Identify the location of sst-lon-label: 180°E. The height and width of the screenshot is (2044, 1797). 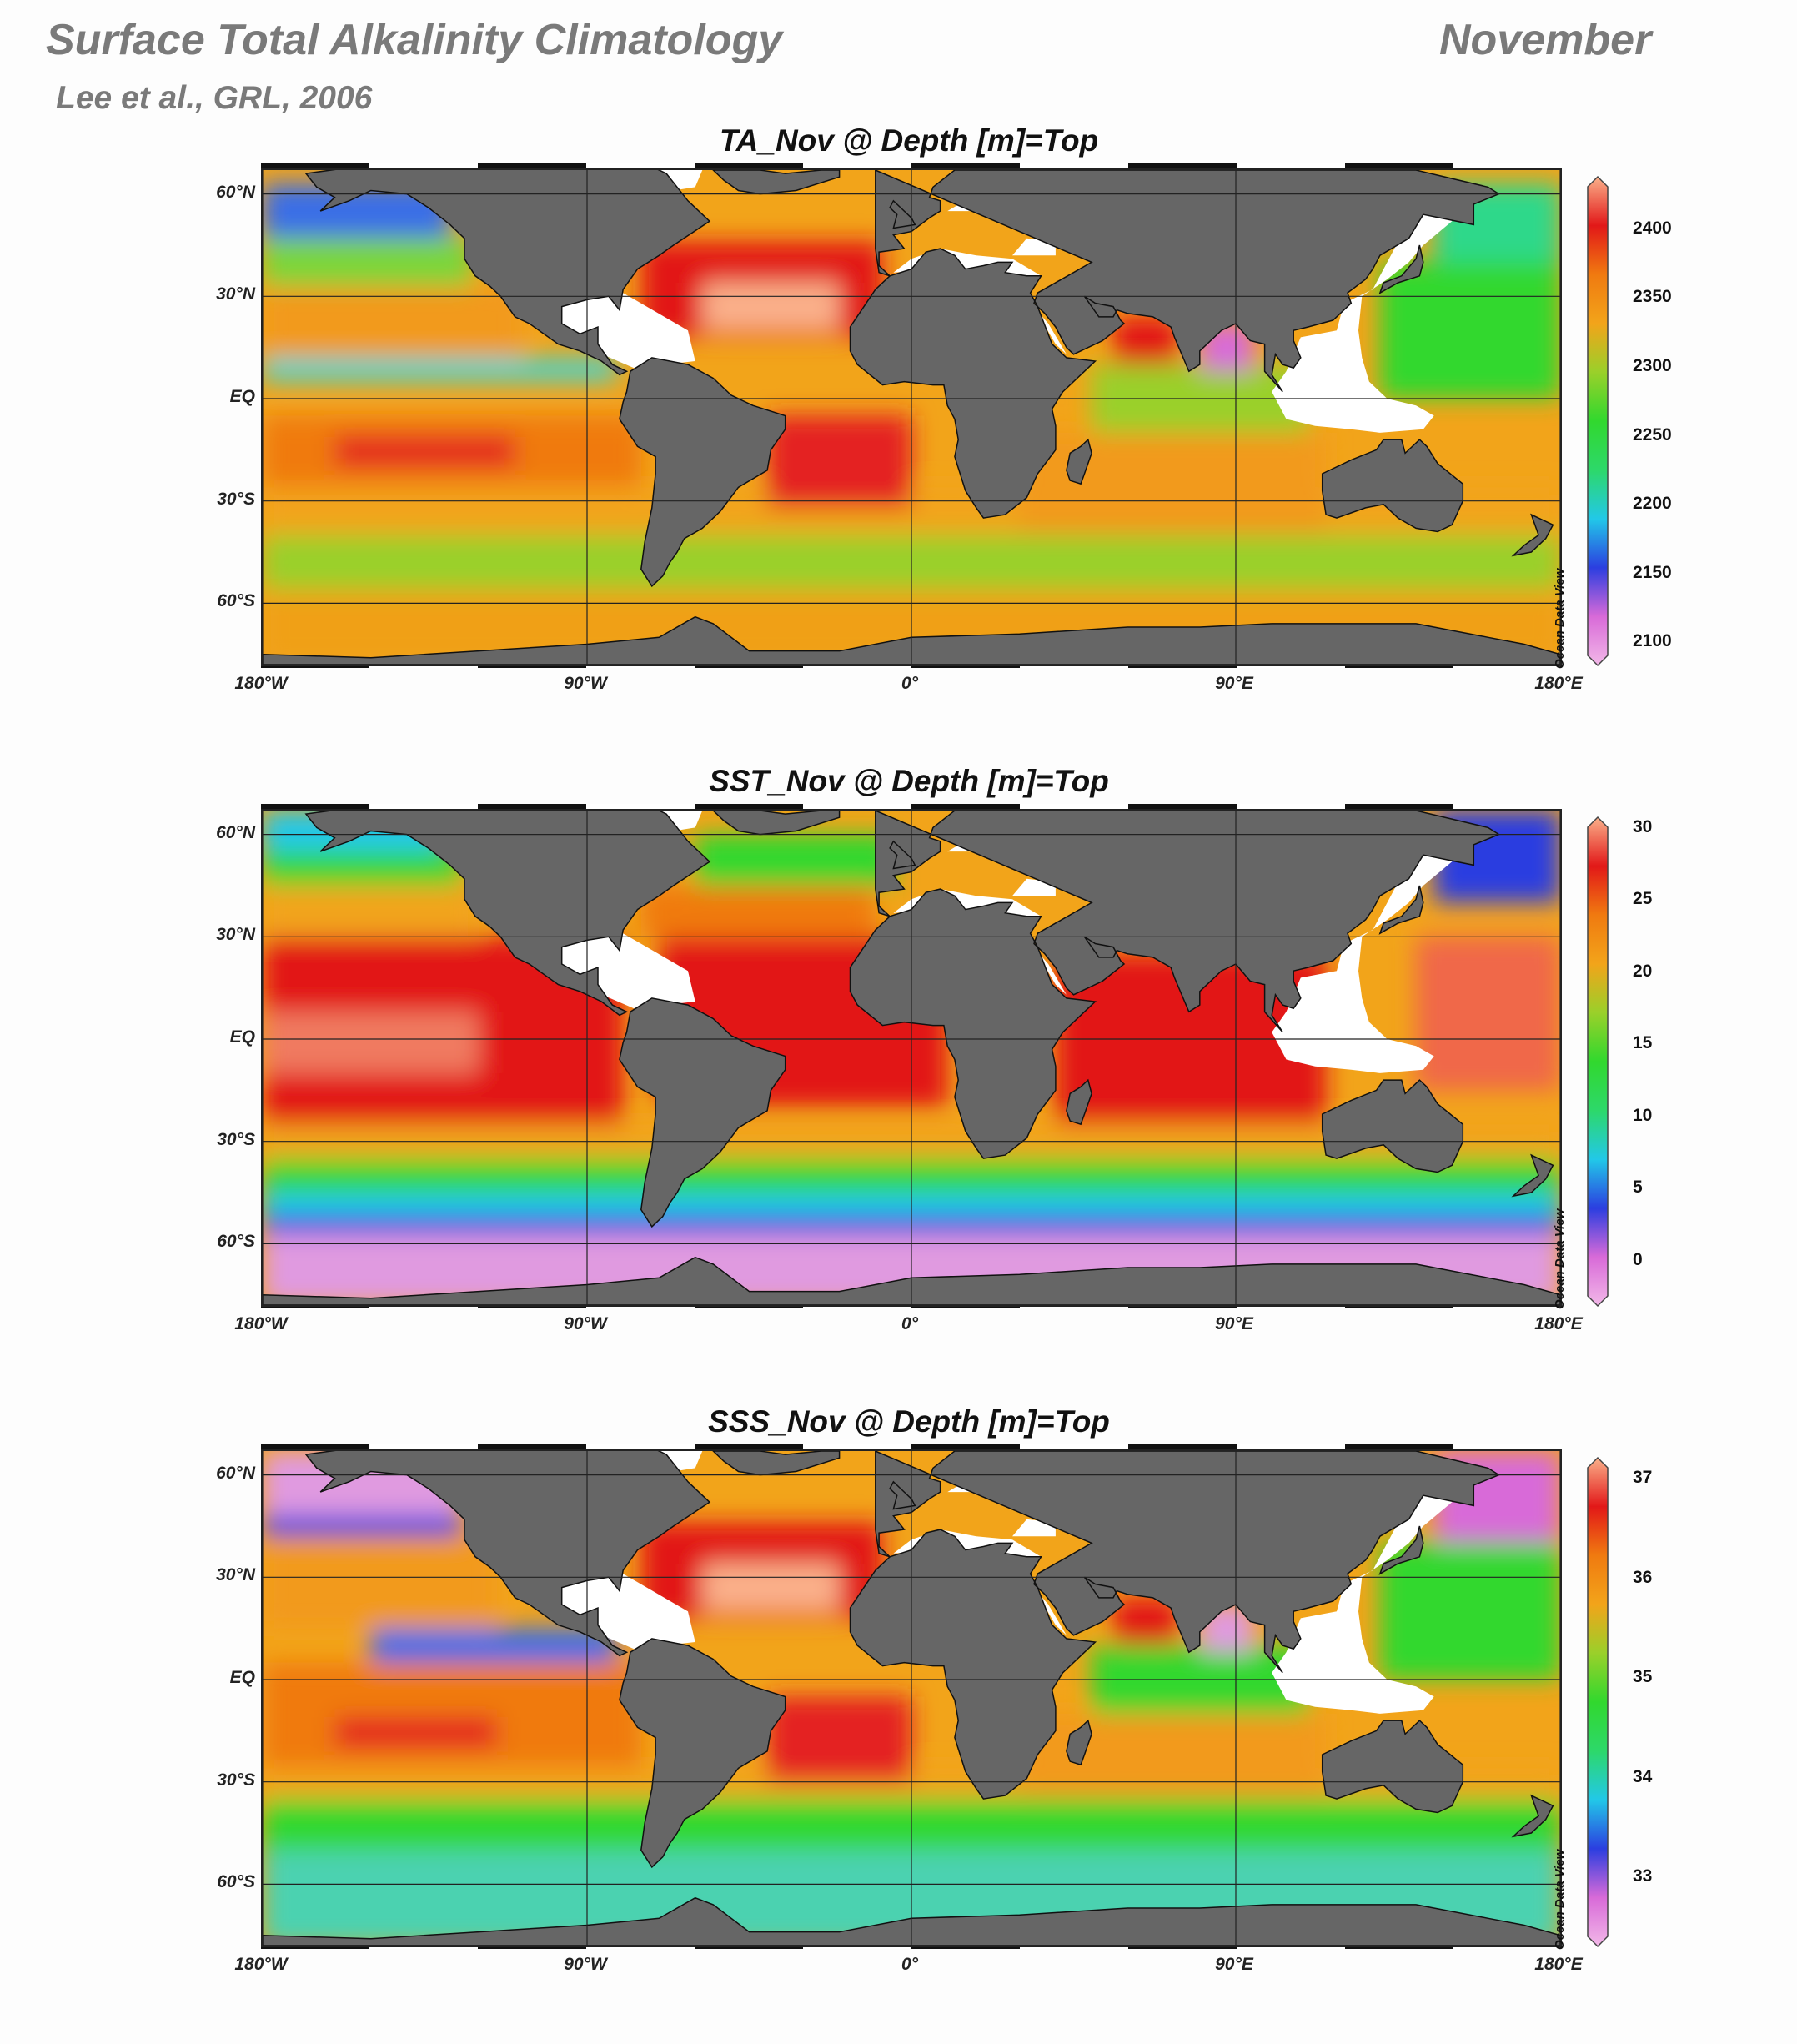
(1558, 1323).